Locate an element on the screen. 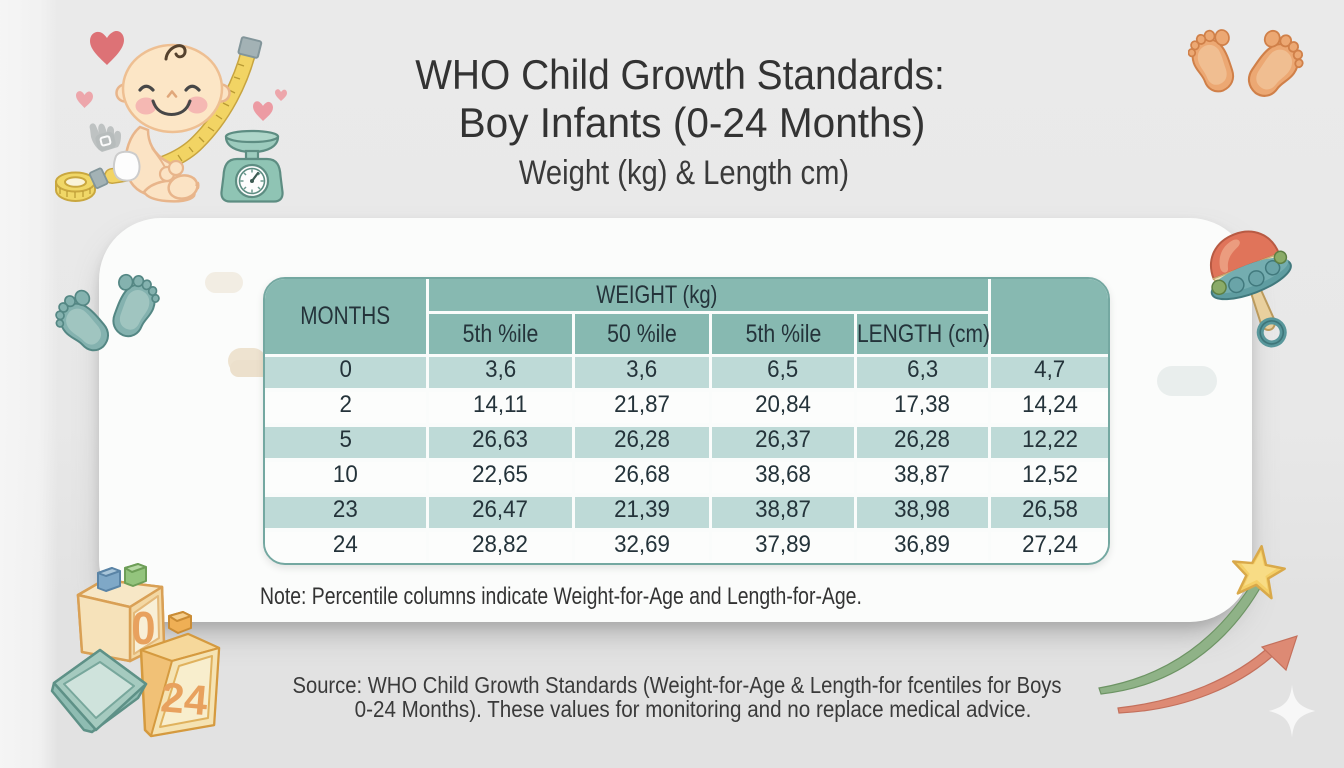  svg-text: 24 is located at coordinates (184, 698).